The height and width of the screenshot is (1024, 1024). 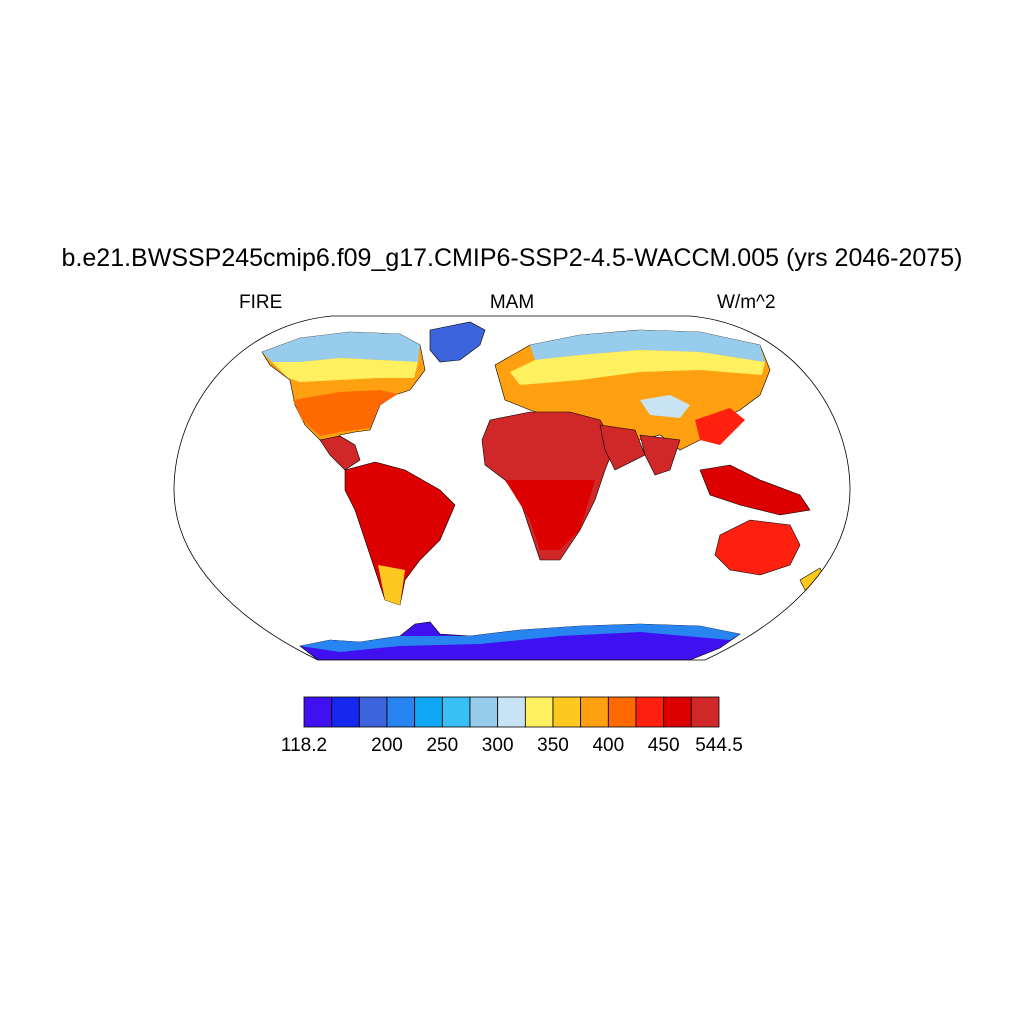 What do you see at coordinates (512, 302) in the screenshot?
I see `season-label: MAM` at bounding box center [512, 302].